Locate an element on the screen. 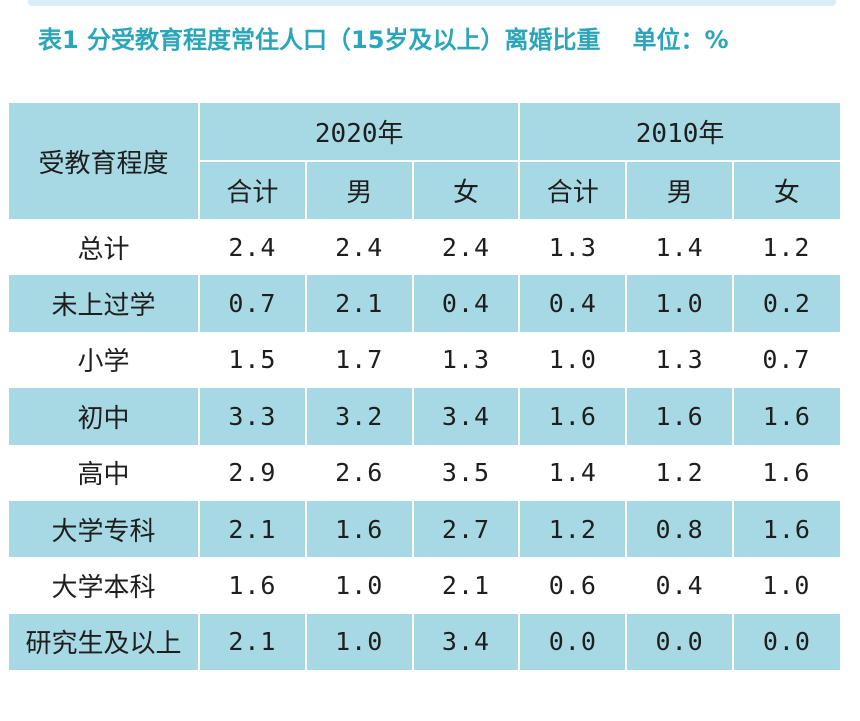 The height and width of the screenshot is (721, 860). table-title: 表1 分受教育程度常住人口（15岁及以上）离婚比重 is located at coordinates (319, 40).